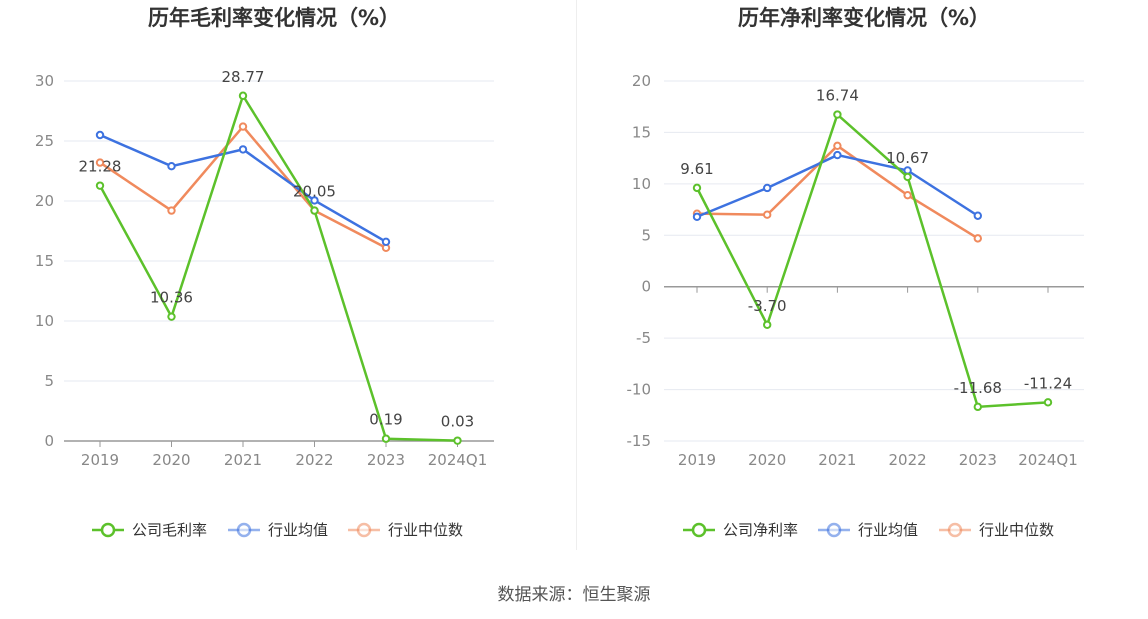 This screenshot has height=619, width=1148. What do you see at coordinates (576, 275) in the screenshot?
I see `panel-divider` at bounding box center [576, 275].